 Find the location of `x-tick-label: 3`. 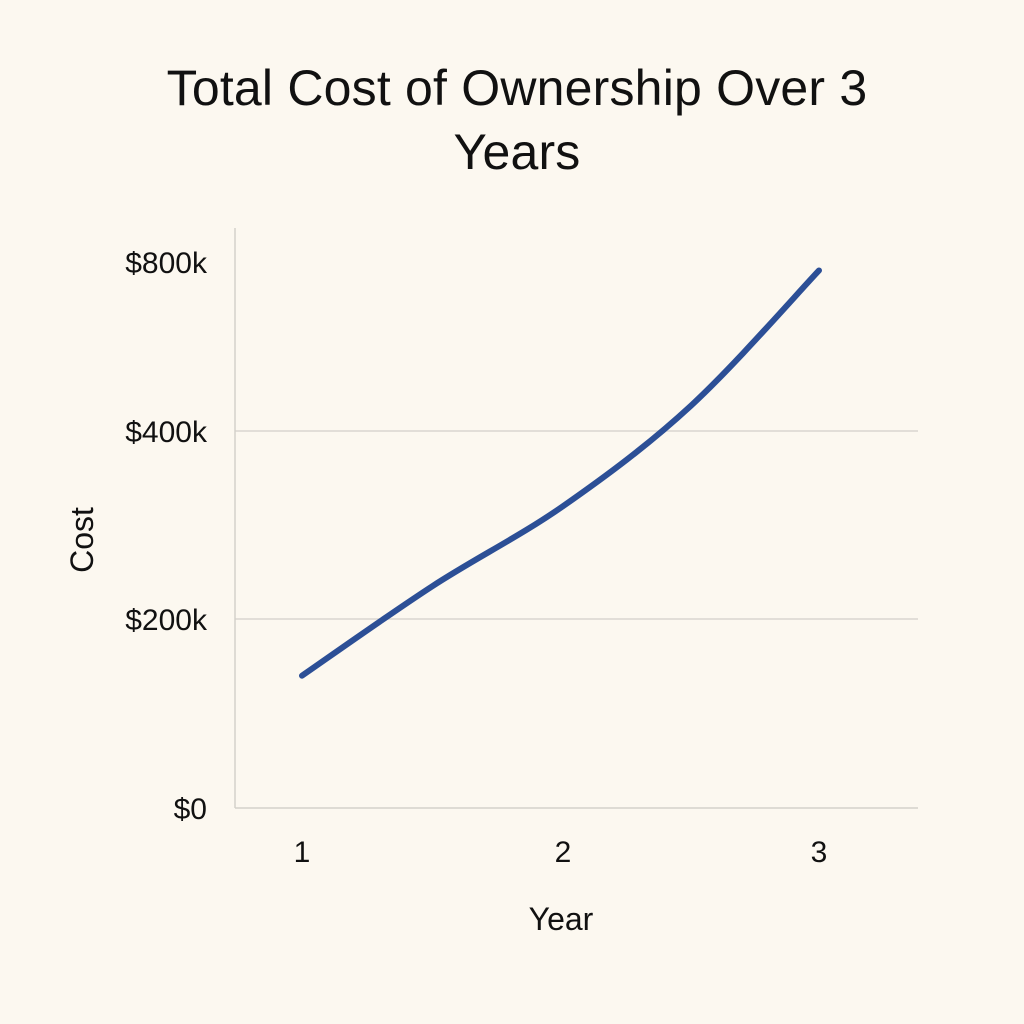

x-tick-label: 3 is located at coordinates (819, 852).